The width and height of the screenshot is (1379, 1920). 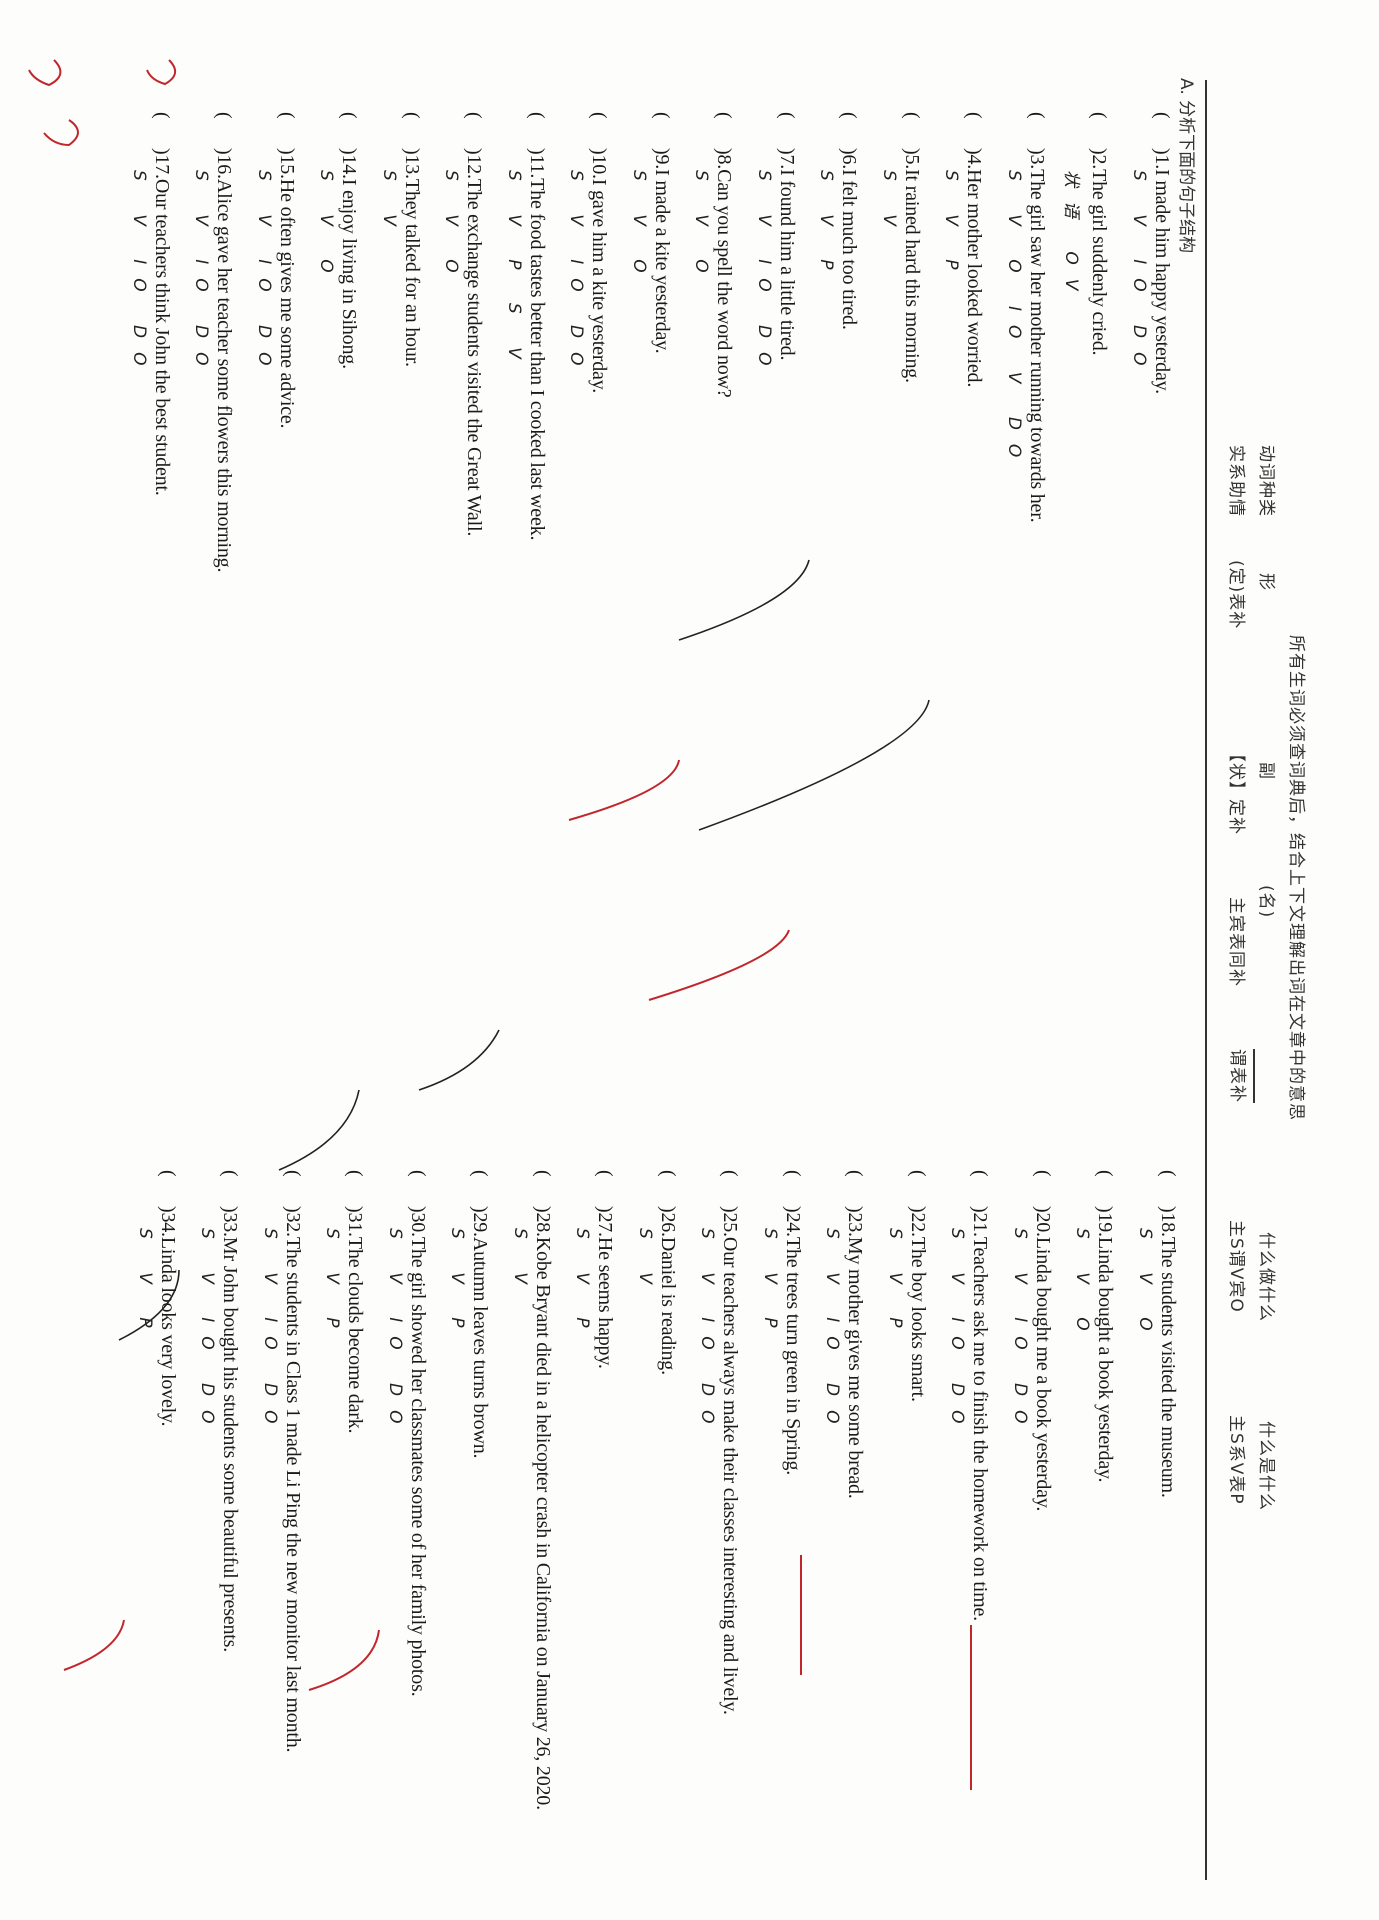 I want to click on item-number: )2., so click(x=1099, y=159).